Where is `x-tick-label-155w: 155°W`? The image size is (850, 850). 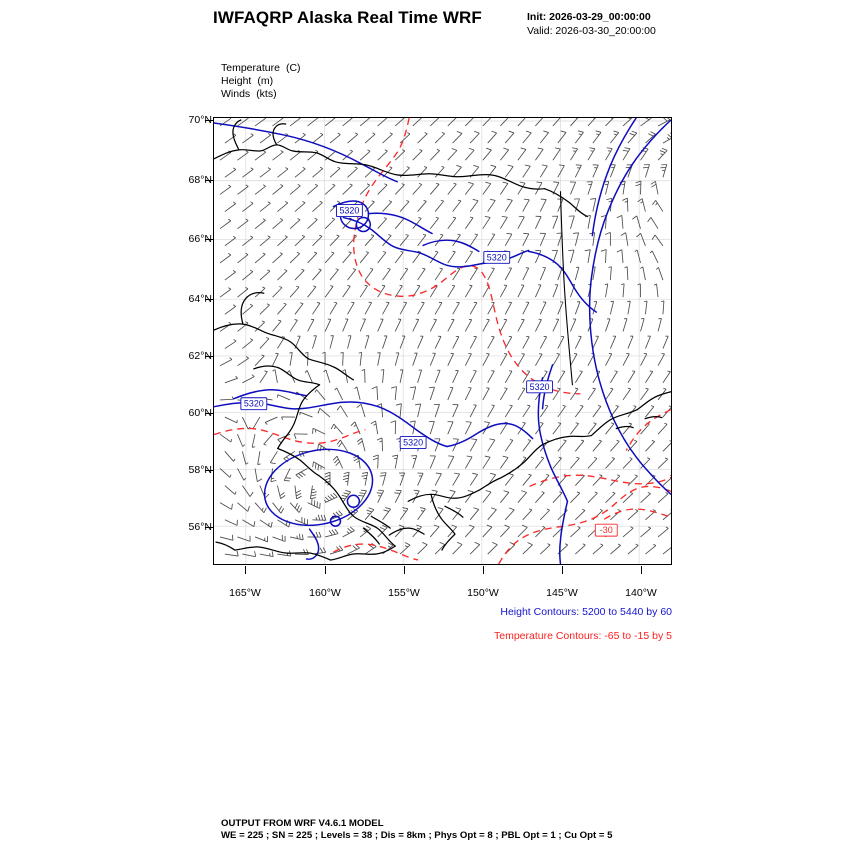 x-tick-label-155w: 155°W is located at coordinates (404, 593).